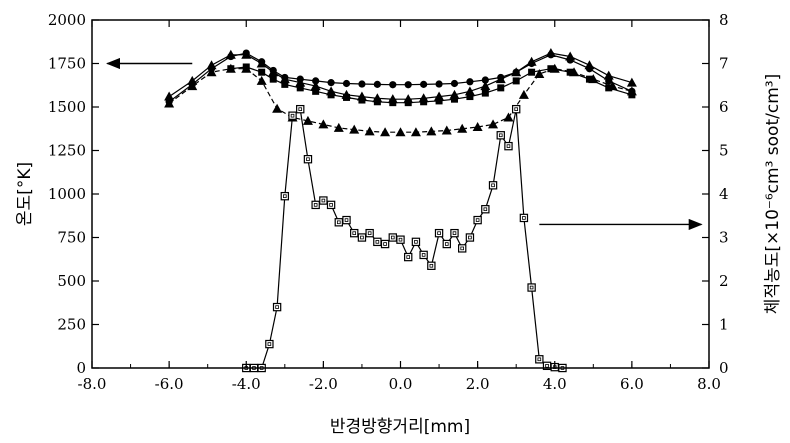 This screenshot has height=443, width=790. I want to click on x-tick-label: -2.0, so click(323, 384).